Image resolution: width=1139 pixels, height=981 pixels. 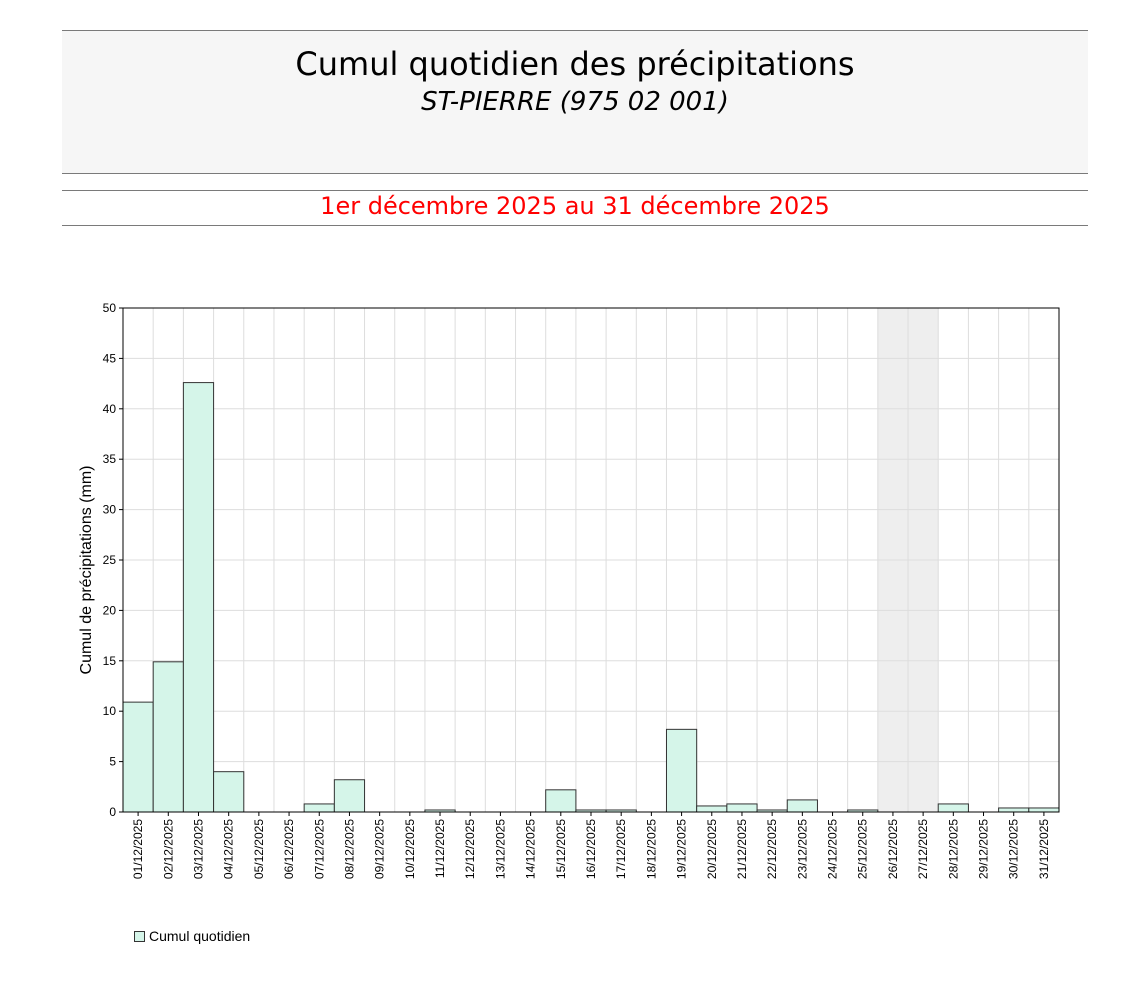 I want to click on x-tick-label: 20/12/2025, so click(x=712, y=849).